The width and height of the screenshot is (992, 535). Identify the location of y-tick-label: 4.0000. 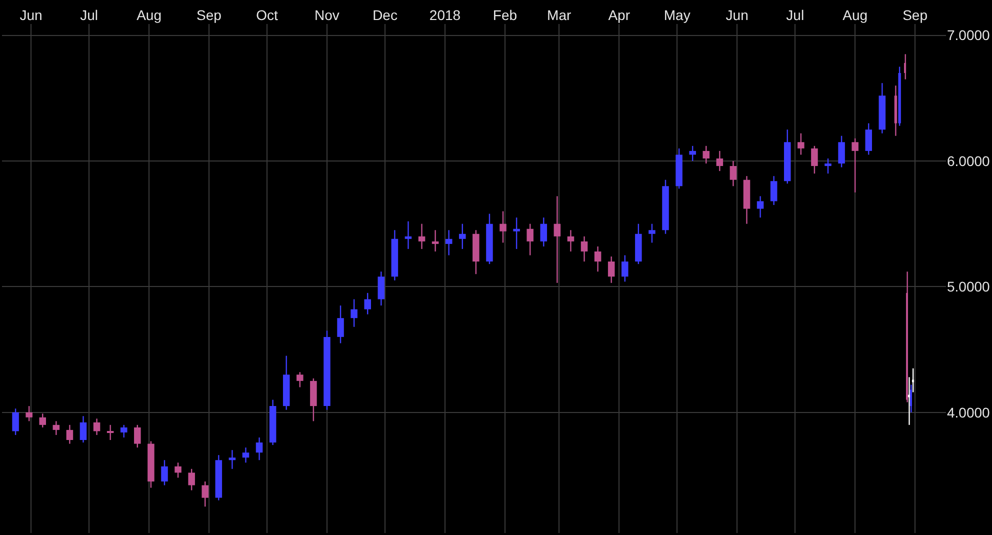
(968, 412).